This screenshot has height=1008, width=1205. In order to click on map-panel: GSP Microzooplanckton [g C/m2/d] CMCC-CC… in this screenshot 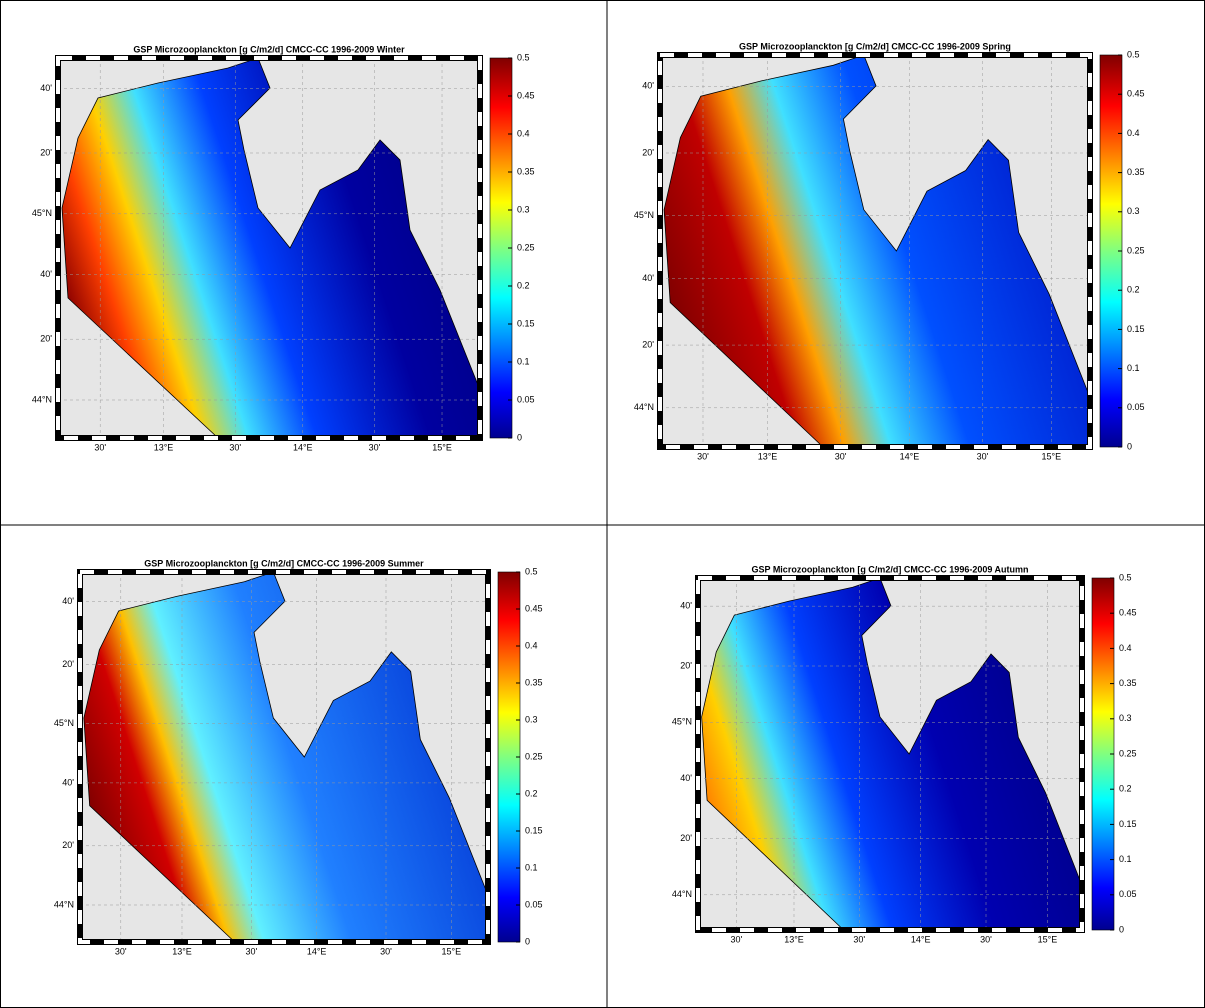, I will do `click(904, 754)`.